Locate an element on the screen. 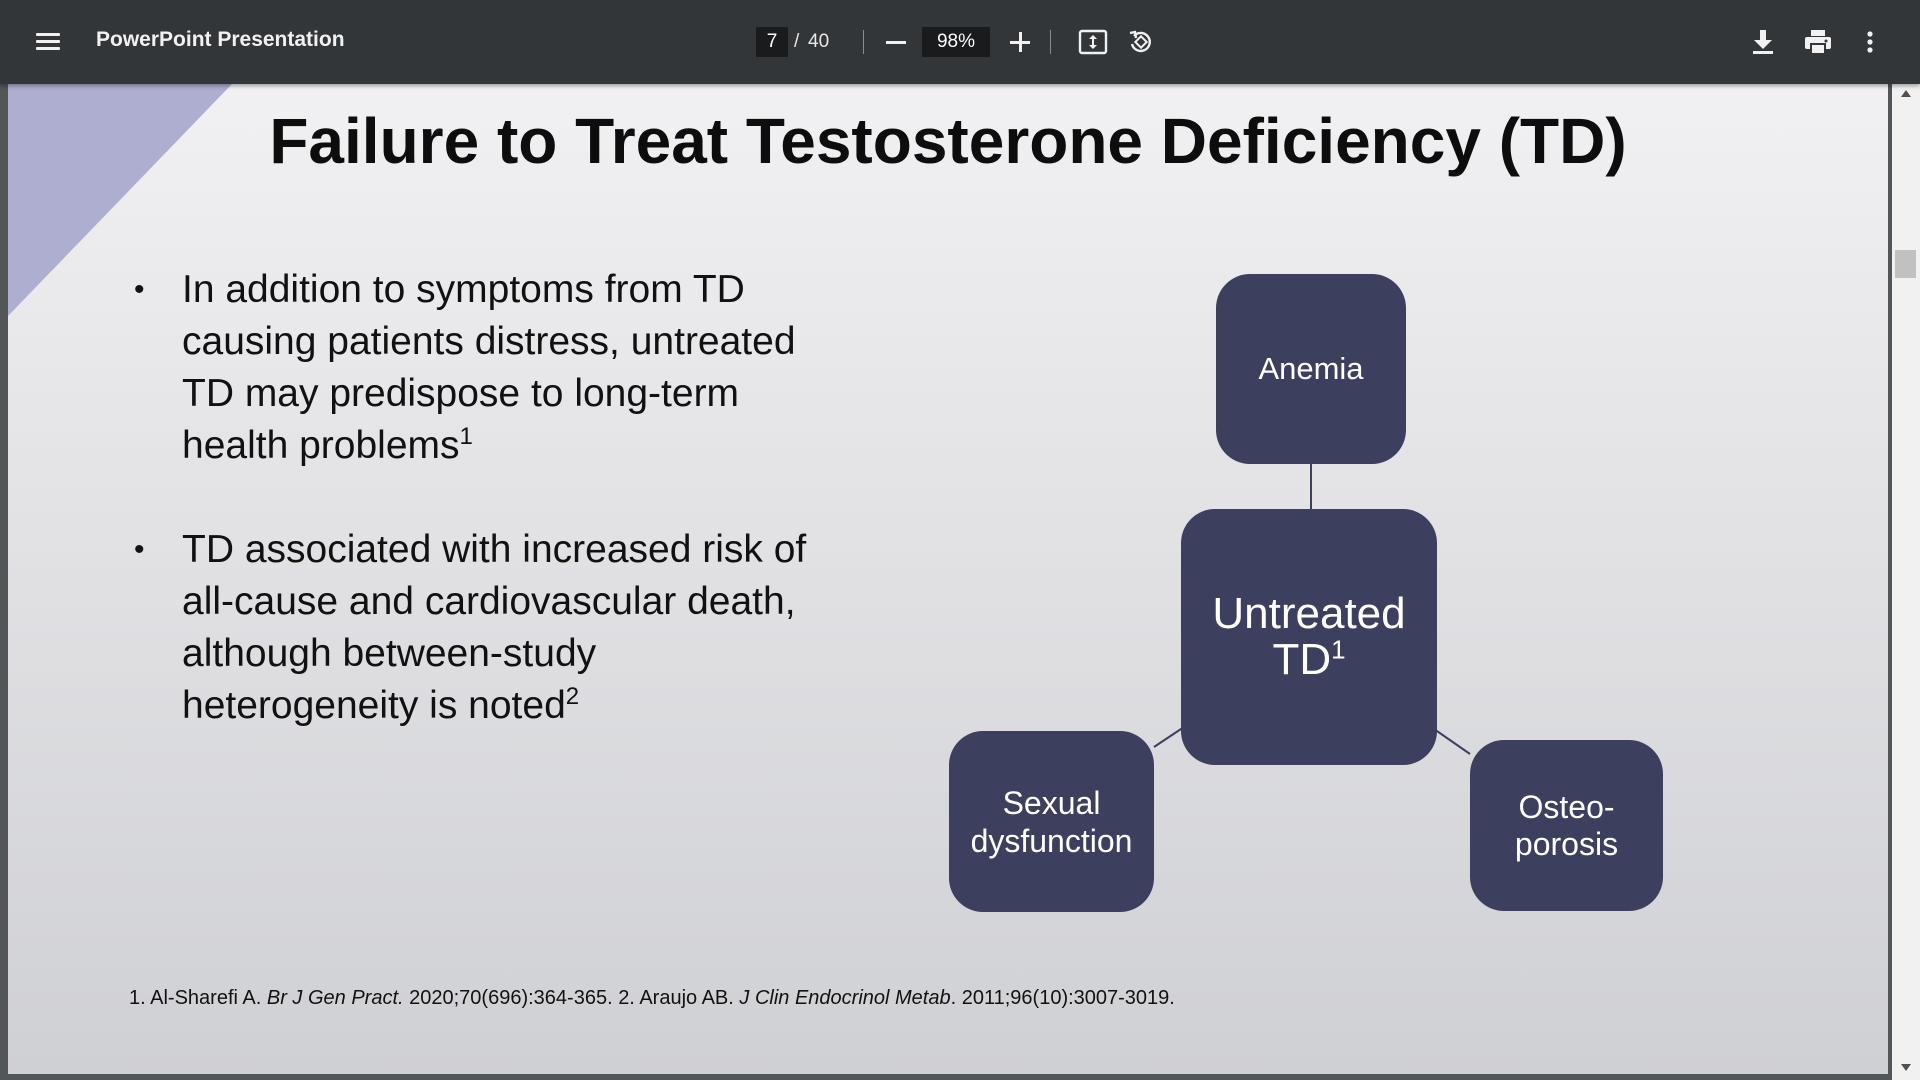 This screenshot has width=1920, height=1080. page-total: 40 is located at coordinates (819, 41).